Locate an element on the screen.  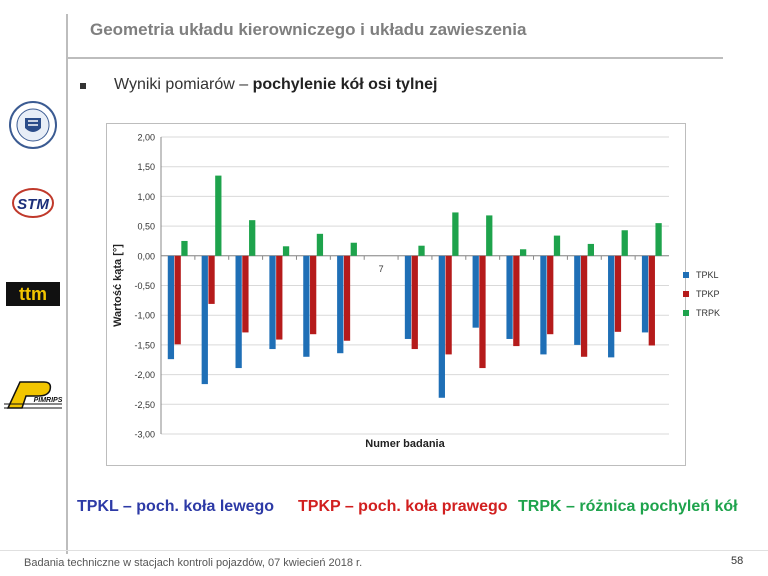
pimrips-logo: PIMRIPS is located at coordinates (33, 395).